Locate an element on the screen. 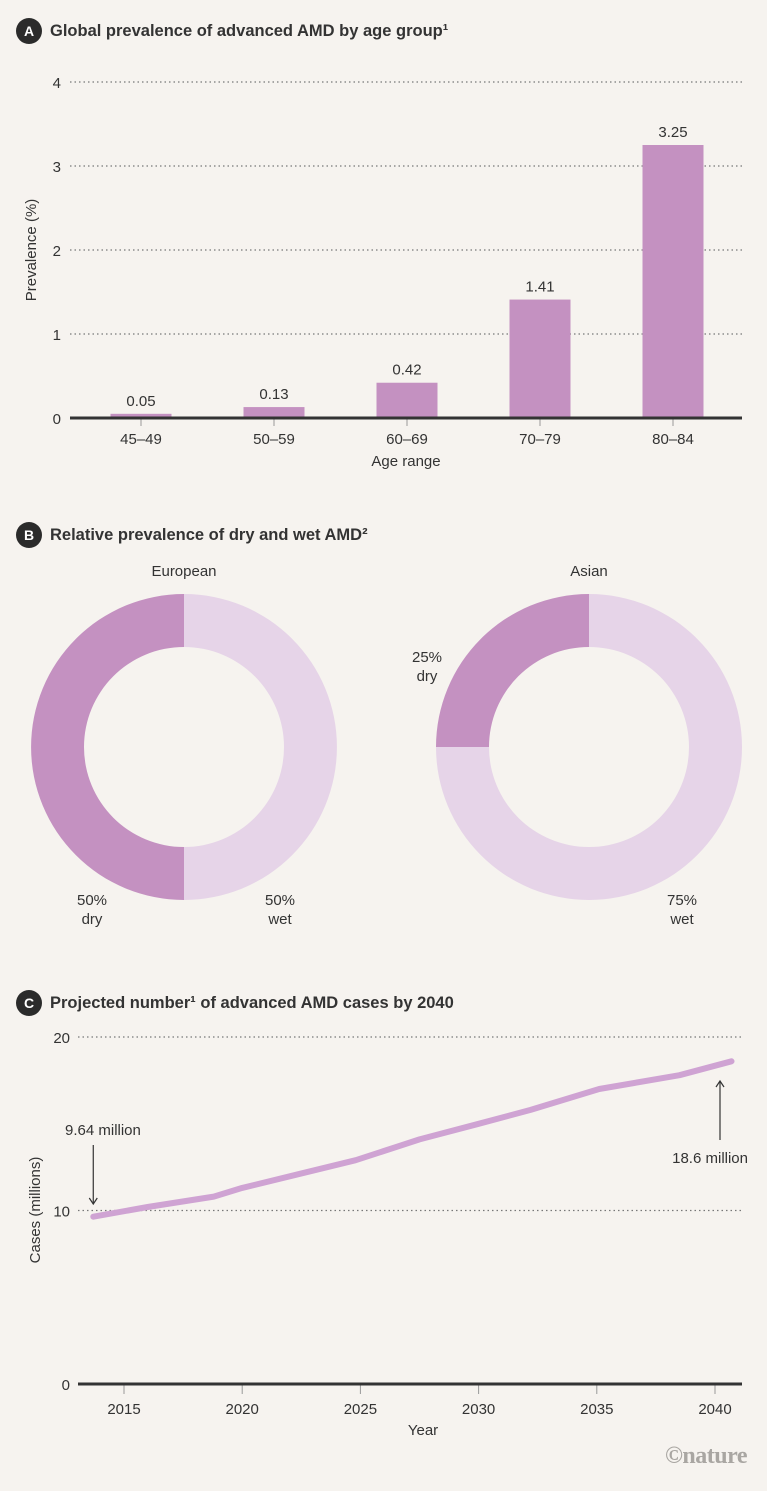  y-tick-label: 1 is located at coordinates (57, 335).